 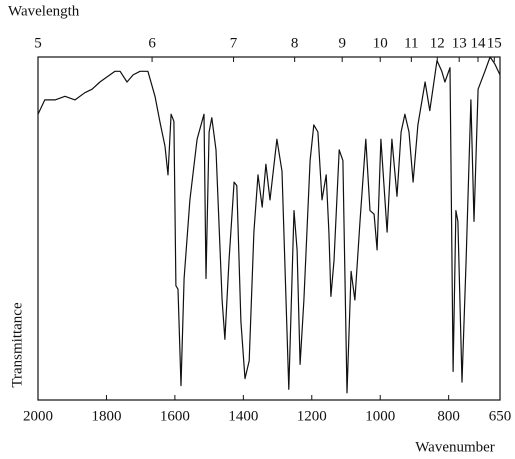 I want to click on x2-tick-label: 10, so click(x=380, y=43).